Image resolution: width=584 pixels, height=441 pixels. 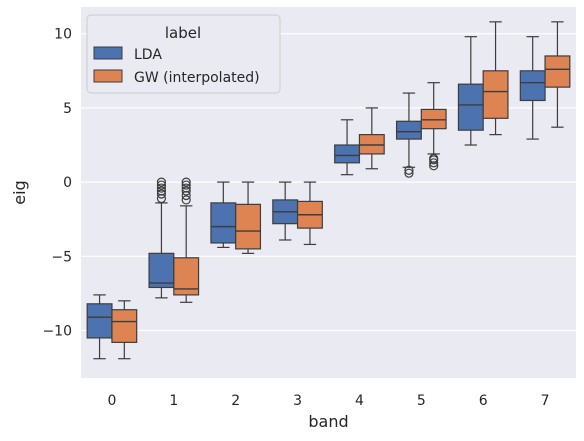 I want to click on y-tick-label: 0, so click(x=67, y=183).